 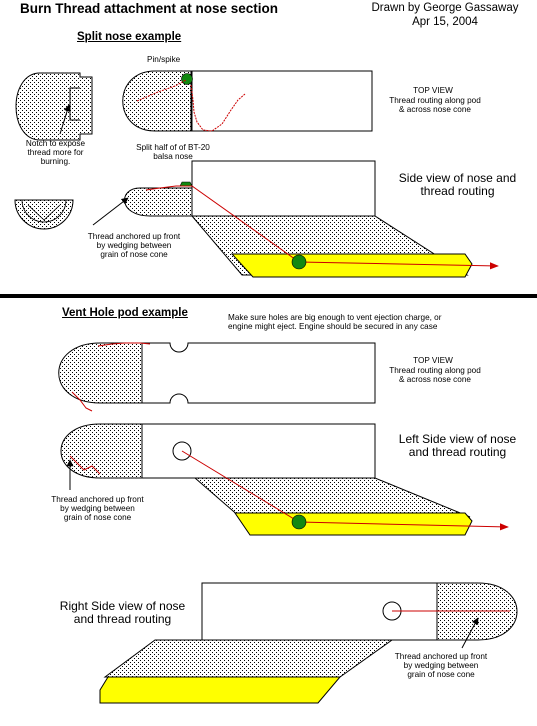 I want to click on vent-top-thread, so click(x=111, y=377).